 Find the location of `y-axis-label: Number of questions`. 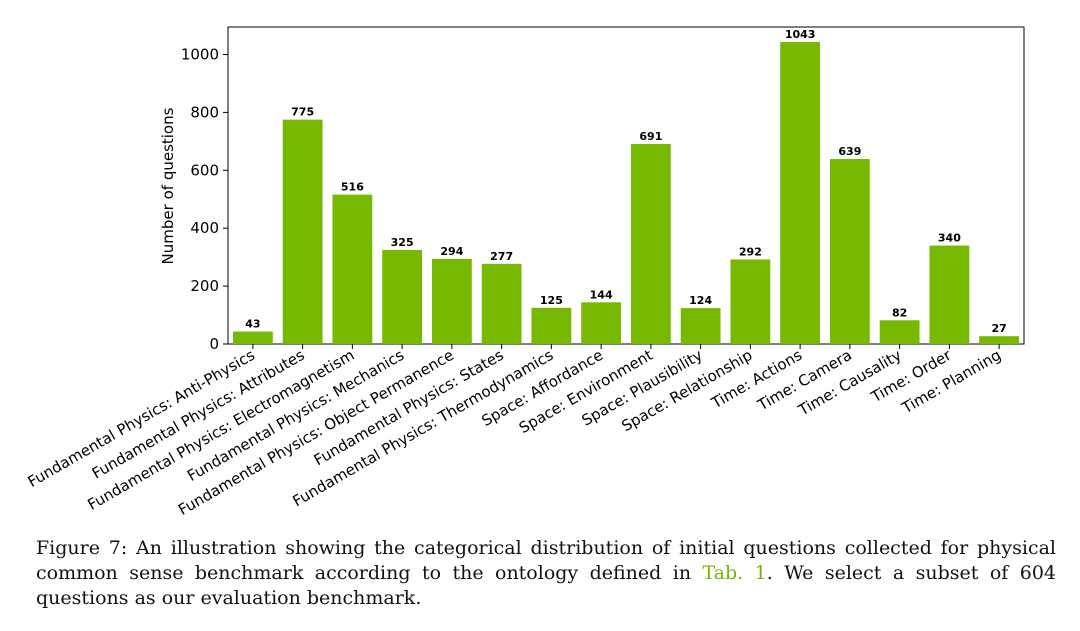

y-axis-label: Number of questions is located at coordinates (168, 185).